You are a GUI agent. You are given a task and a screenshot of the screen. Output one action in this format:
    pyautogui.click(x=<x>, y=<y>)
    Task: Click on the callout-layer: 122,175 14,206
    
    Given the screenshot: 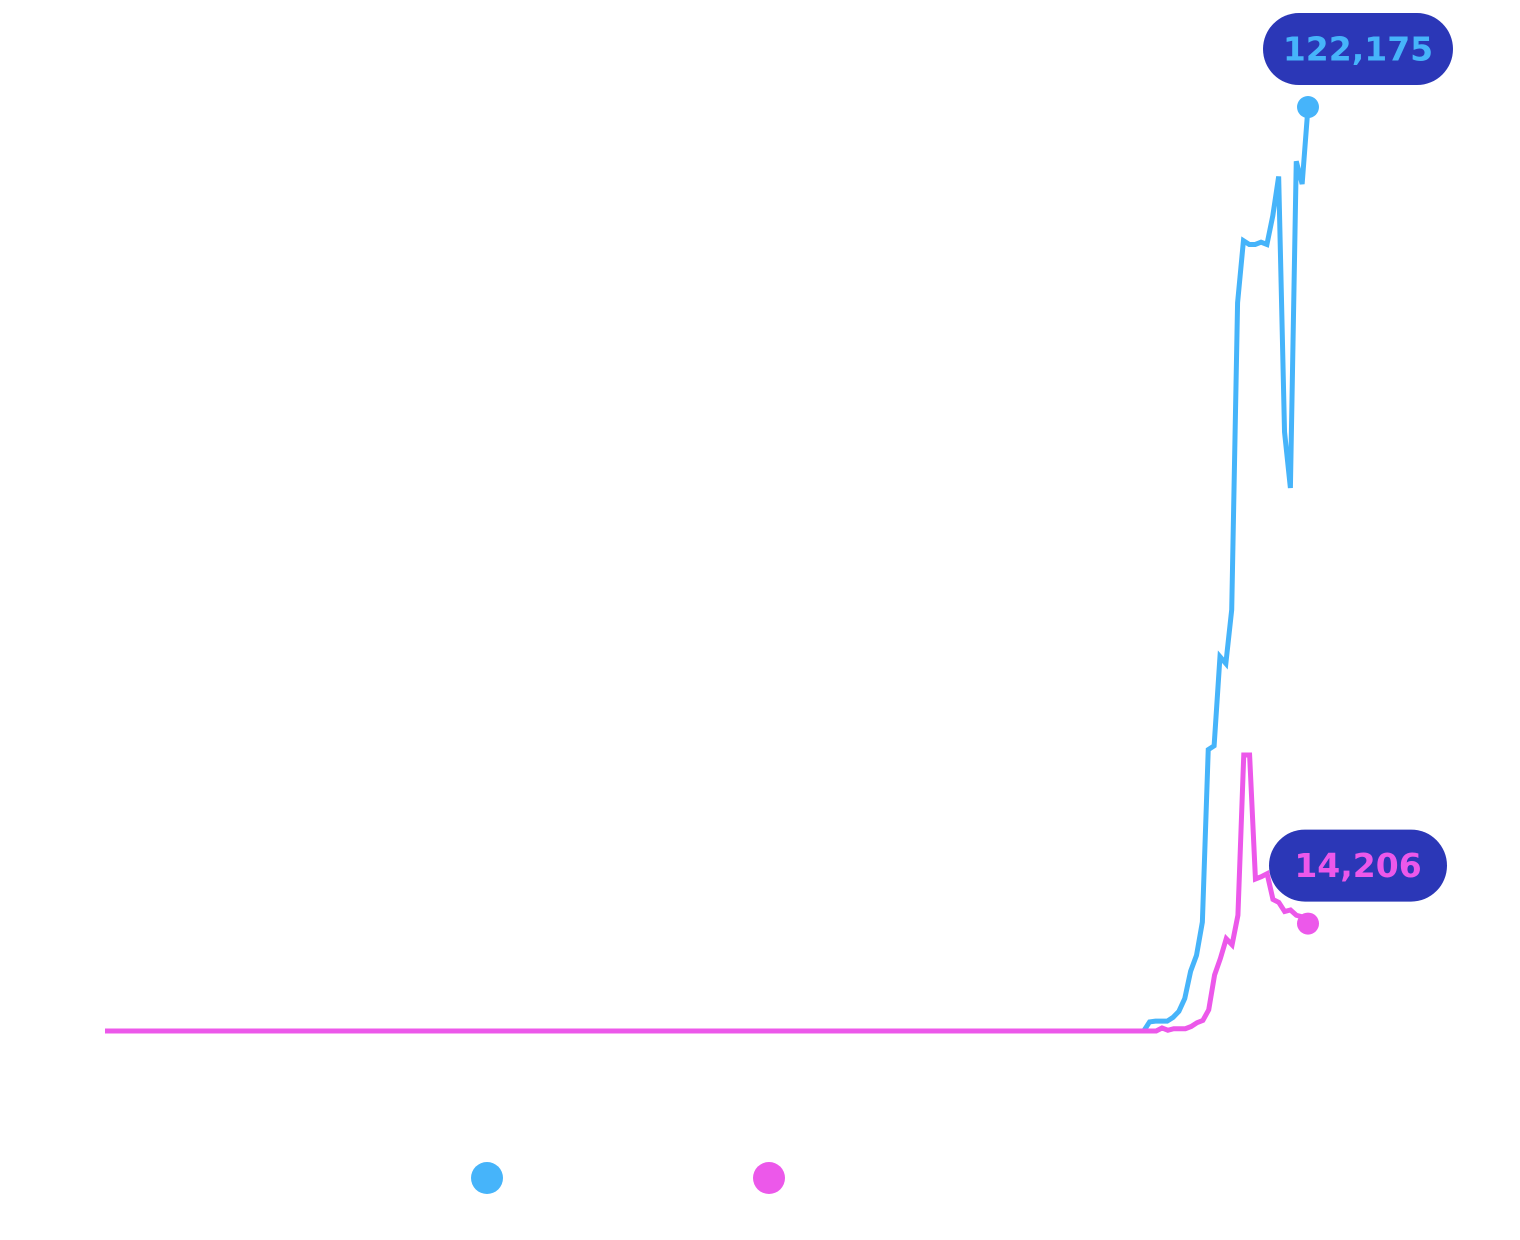 What is the action you would take?
    pyautogui.click(x=1358, y=457)
    